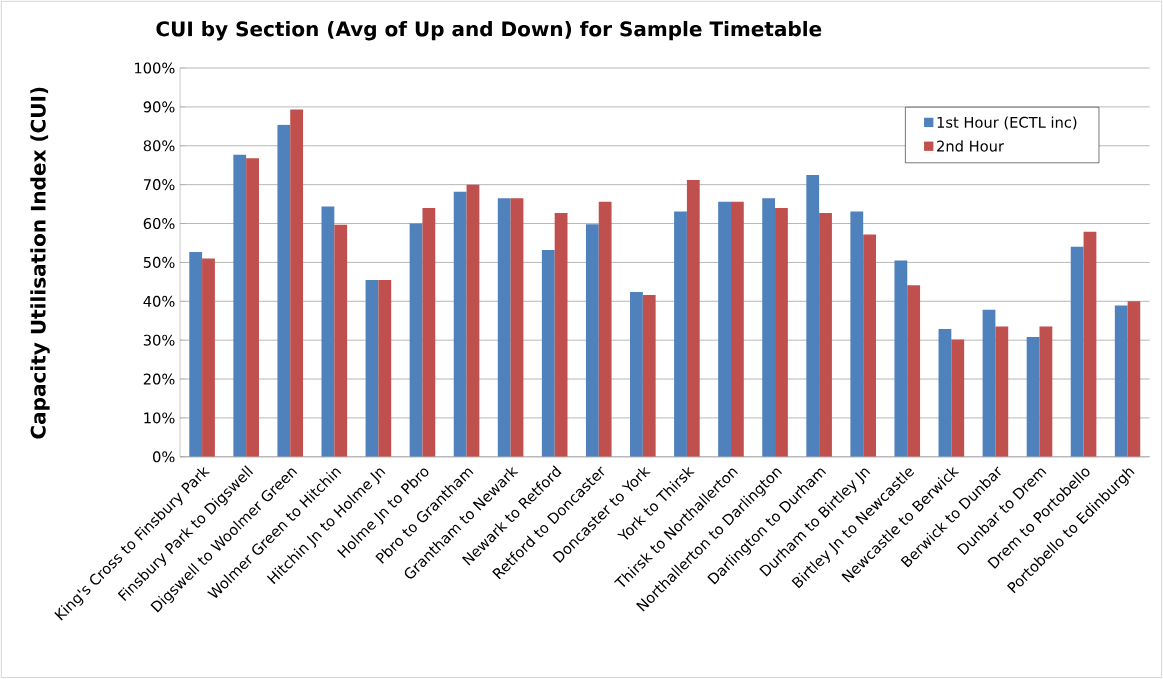  I want to click on y-tick-label: 80%, so click(159, 146).